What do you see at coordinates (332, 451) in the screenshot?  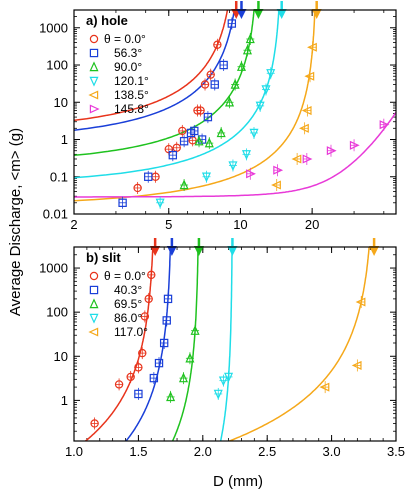 I see `x-tick-label: 3.0` at bounding box center [332, 451].